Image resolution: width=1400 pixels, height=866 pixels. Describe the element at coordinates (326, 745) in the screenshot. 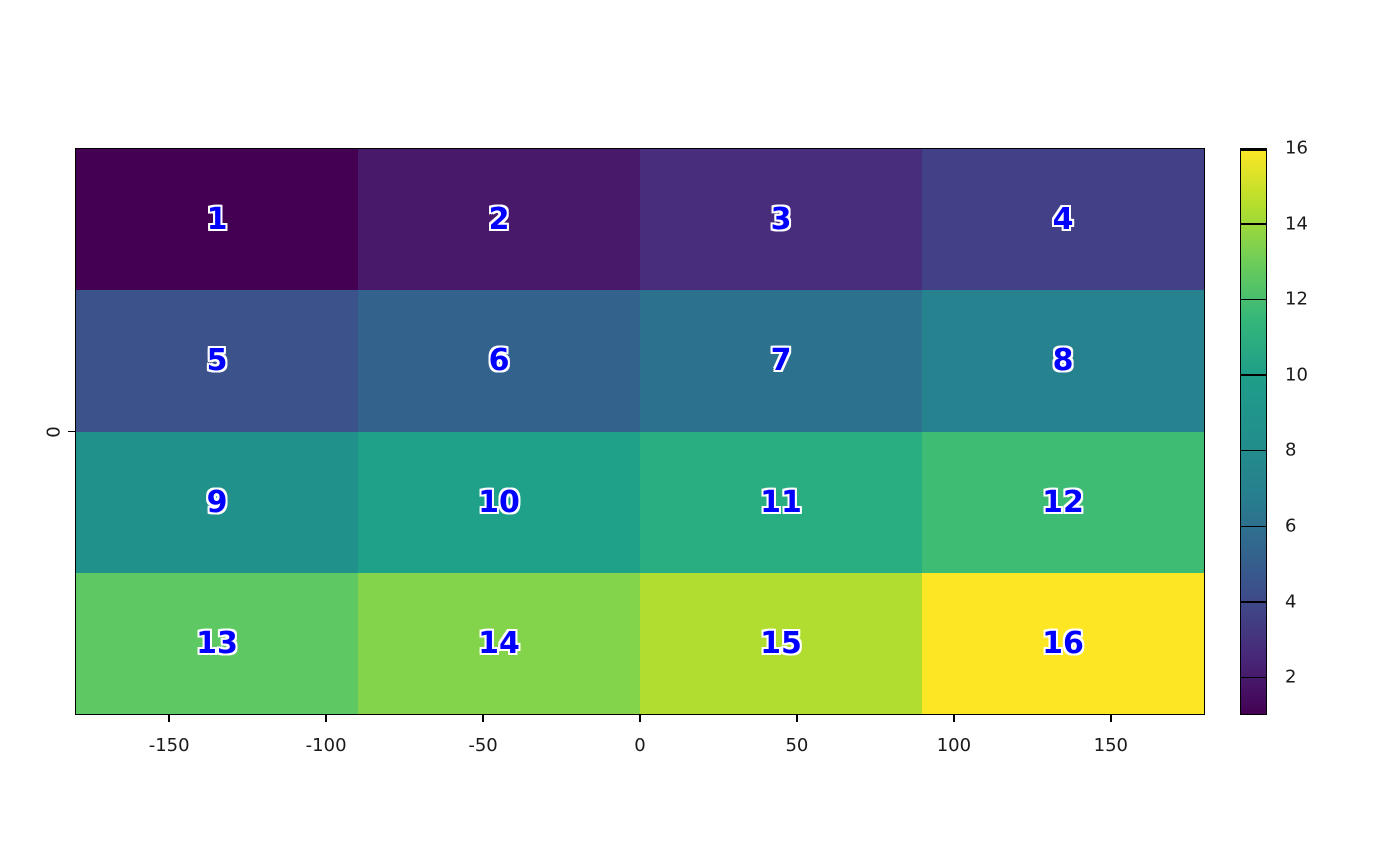

I see `x-tick-label--100: -100` at that location.